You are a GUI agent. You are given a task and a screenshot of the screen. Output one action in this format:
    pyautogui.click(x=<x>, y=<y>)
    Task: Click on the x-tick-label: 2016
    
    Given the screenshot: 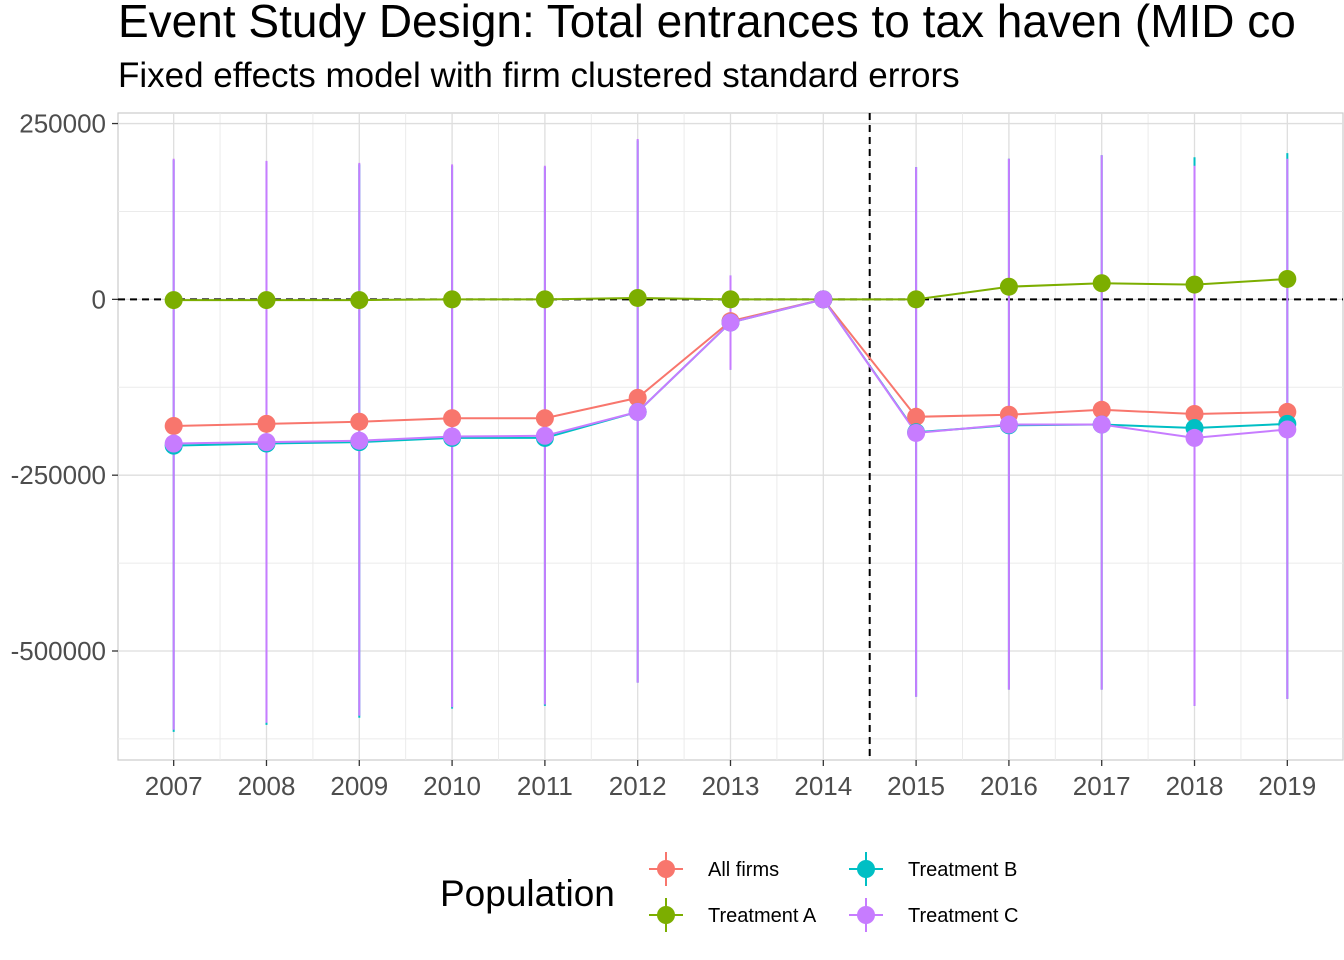 What is the action you would take?
    pyautogui.click(x=1009, y=786)
    